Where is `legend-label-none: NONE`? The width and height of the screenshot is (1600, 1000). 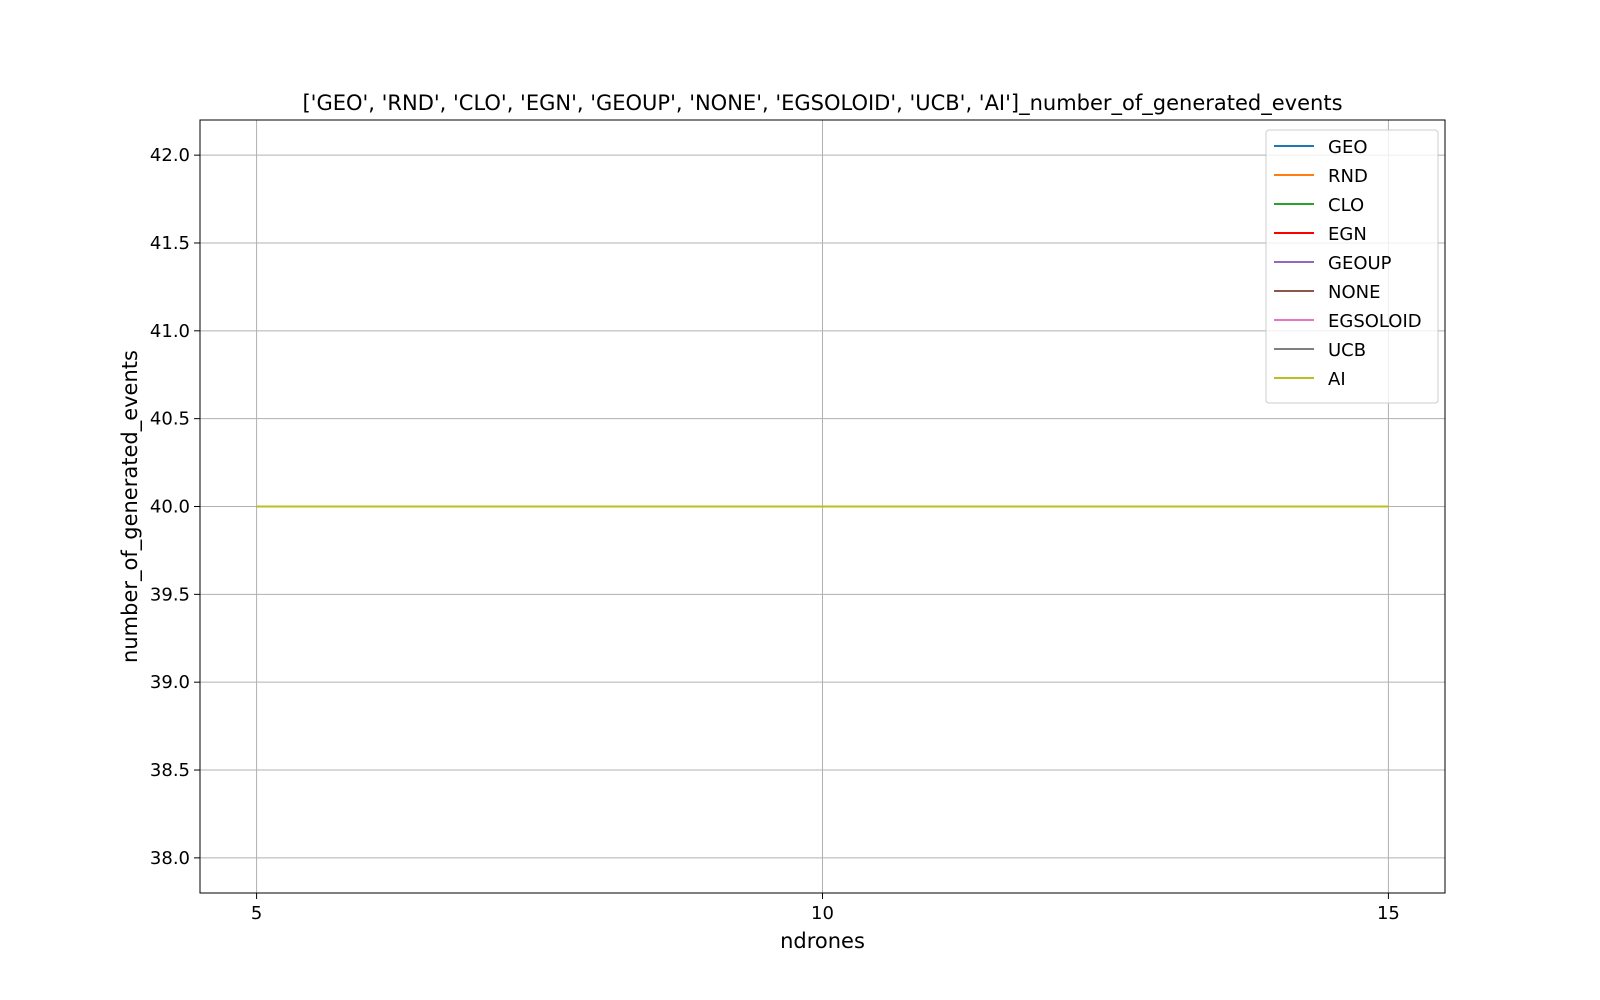
legend-label-none: NONE is located at coordinates (1354, 292).